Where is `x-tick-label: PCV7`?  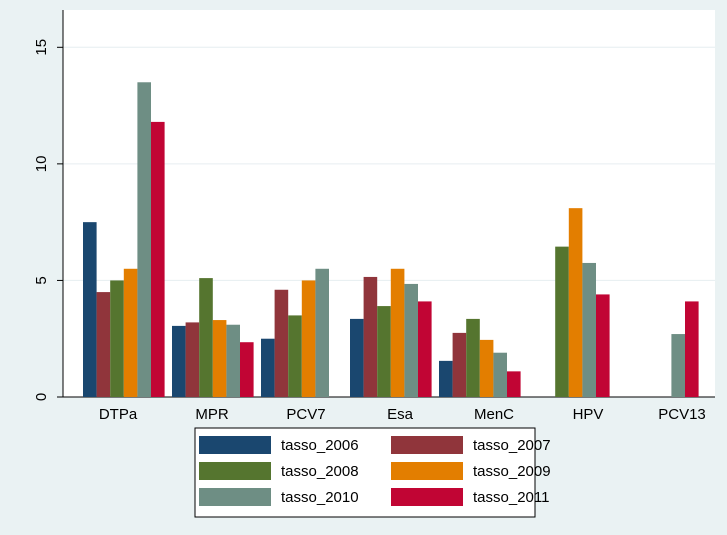 x-tick-label: PCV7 is located at coordinates (305, 414).